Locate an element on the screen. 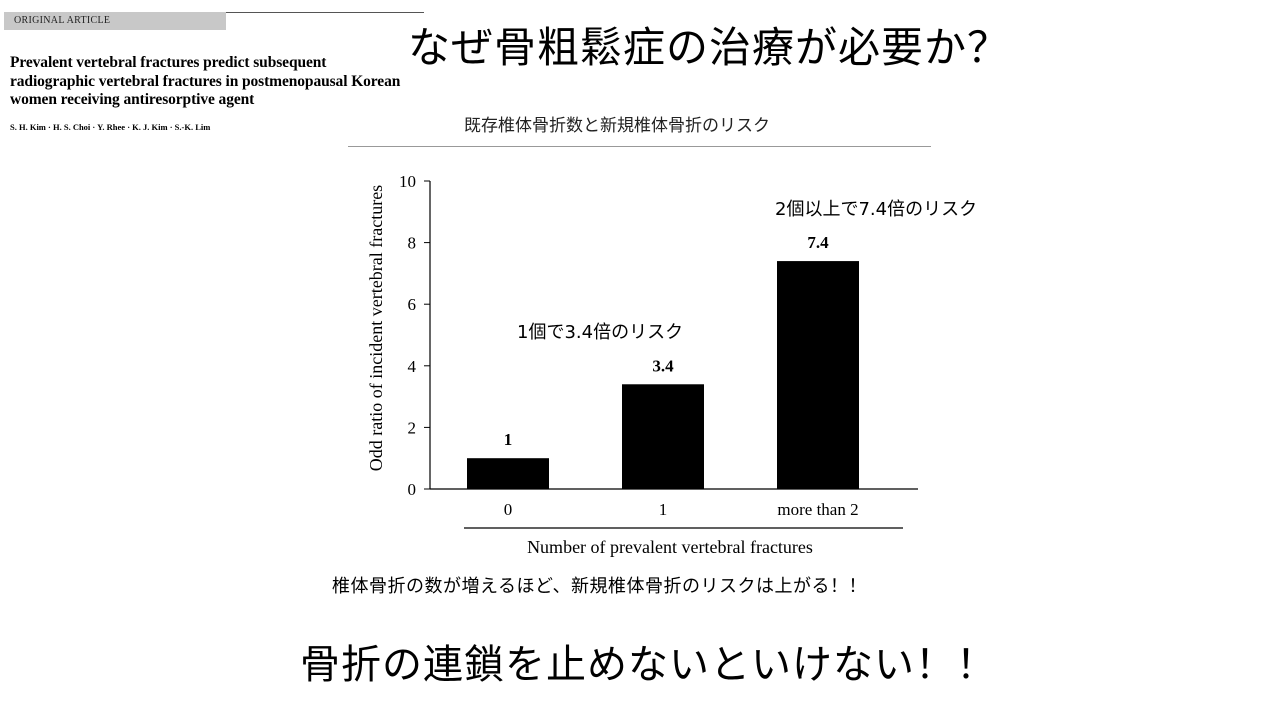  y-tick-label: 0 is located at coordinates (412, 489).